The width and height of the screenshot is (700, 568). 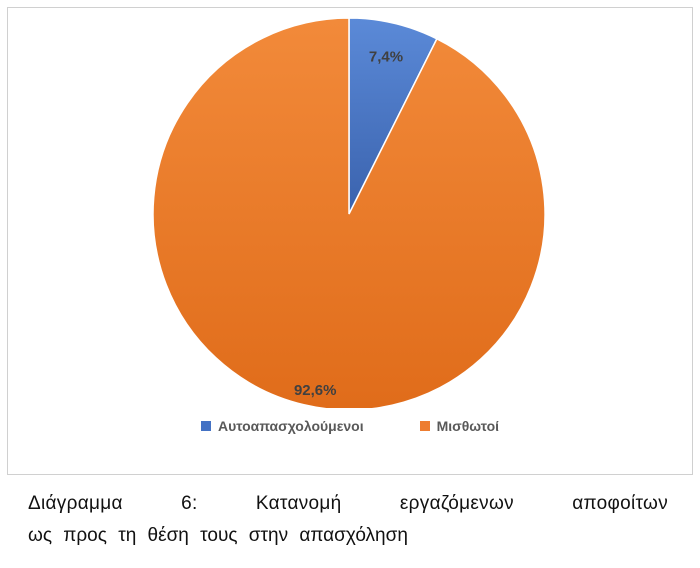 What do you see at coordinates (290, 426) in the screenshot?
I see `legend-label-self-employed: Αυτοαπασχολούμενοι` at bounding box center [290, 426].